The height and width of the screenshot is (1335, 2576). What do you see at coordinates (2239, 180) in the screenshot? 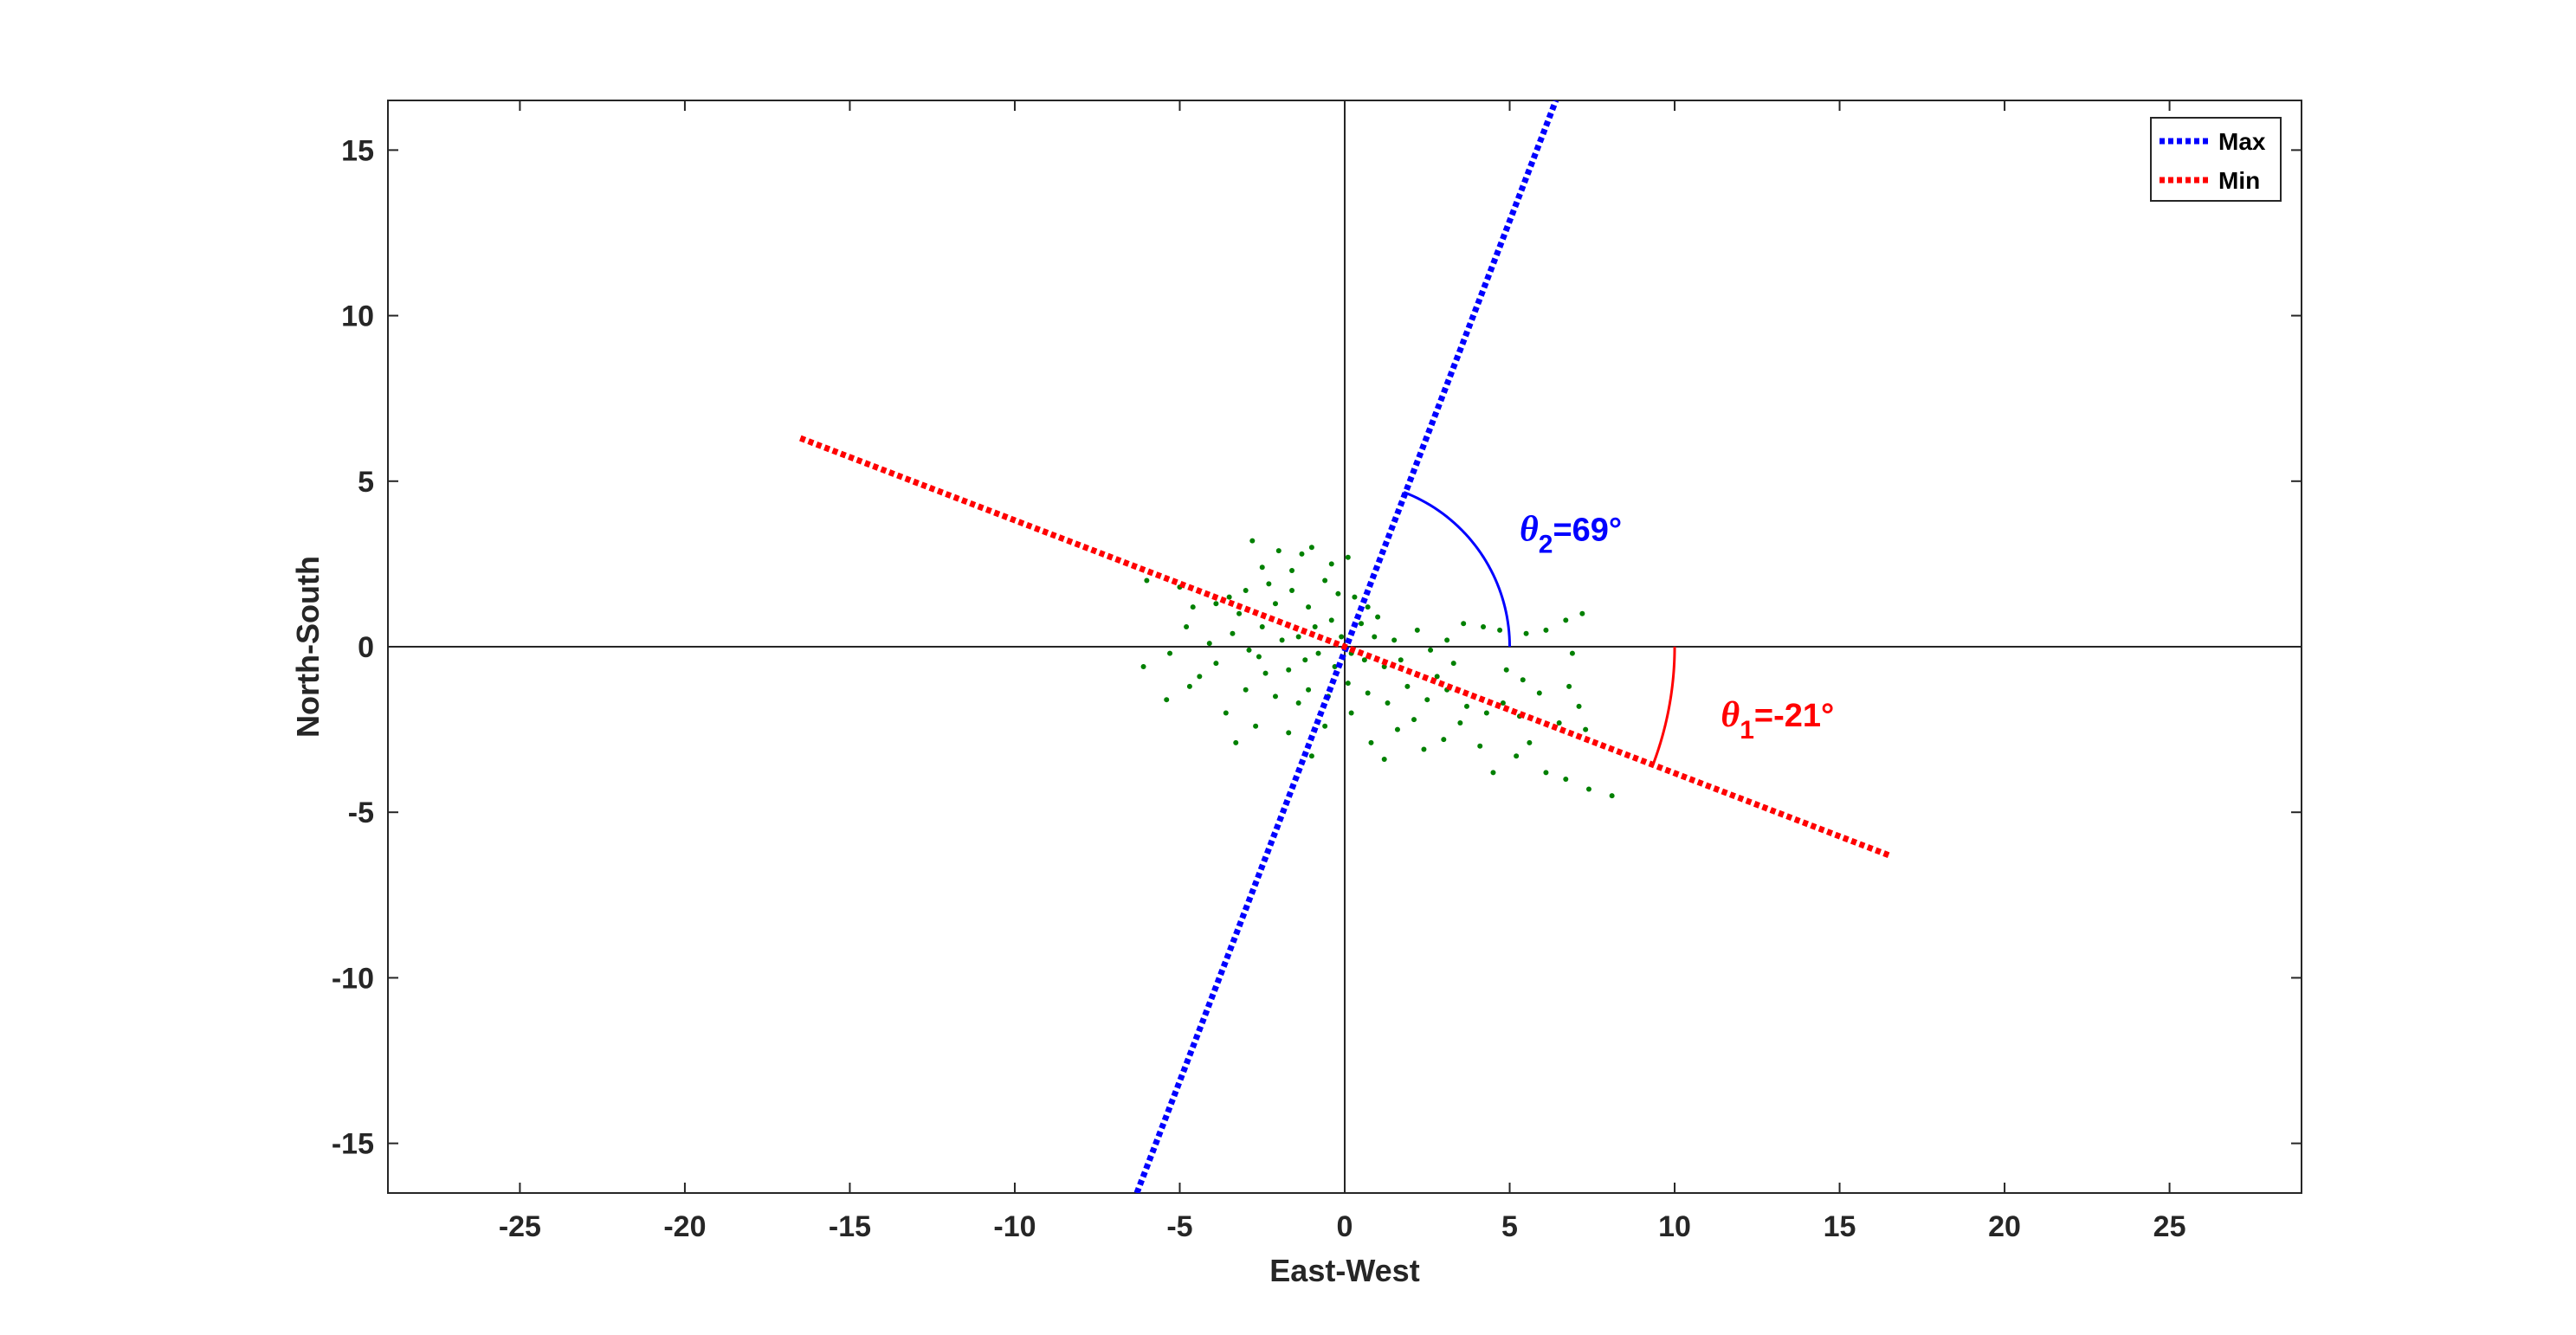
I see `legend-label-min: Min` at bounding box center [2239, 180].